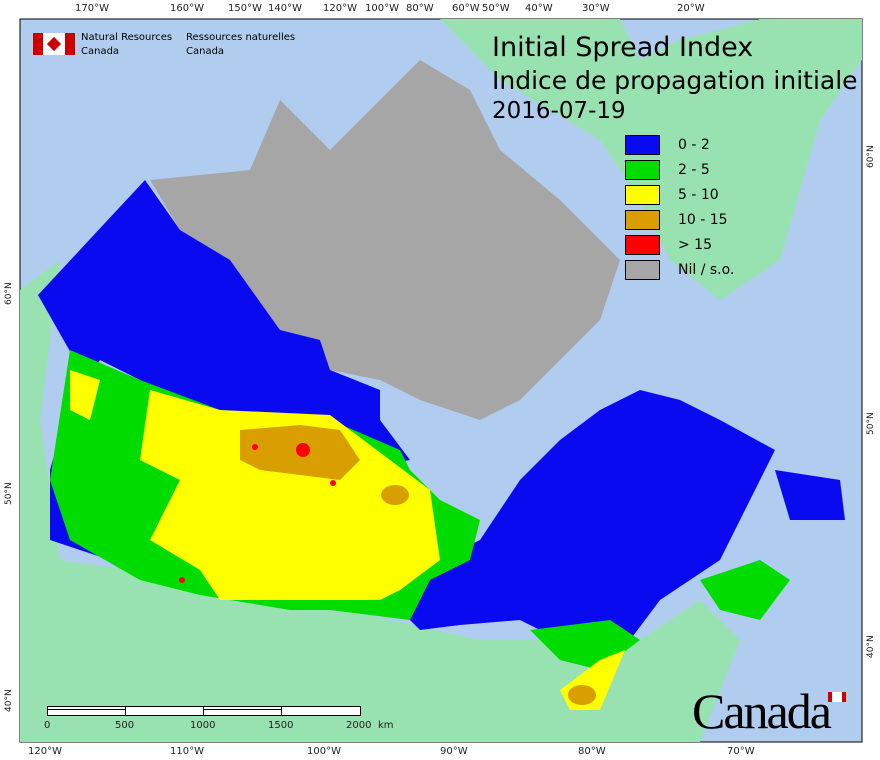 The image size is (880, 760). I want to click on axis-label: 30°W, so click(596, 8).